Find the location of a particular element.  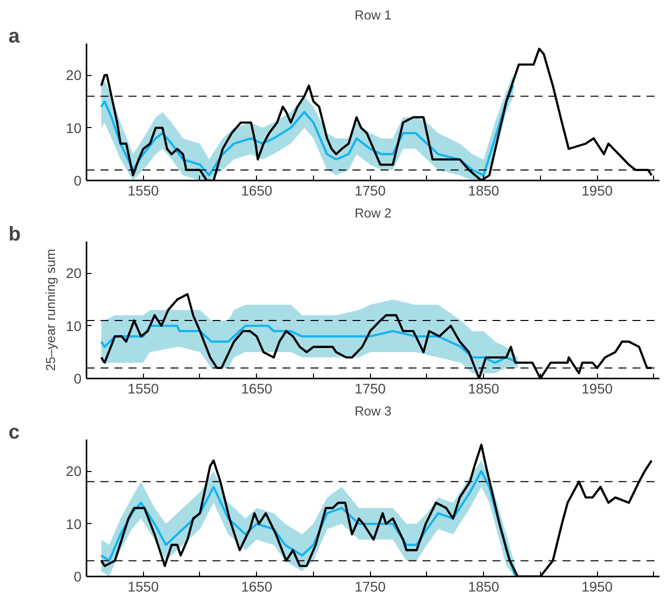

text: a is located at coordinates (14, 37).